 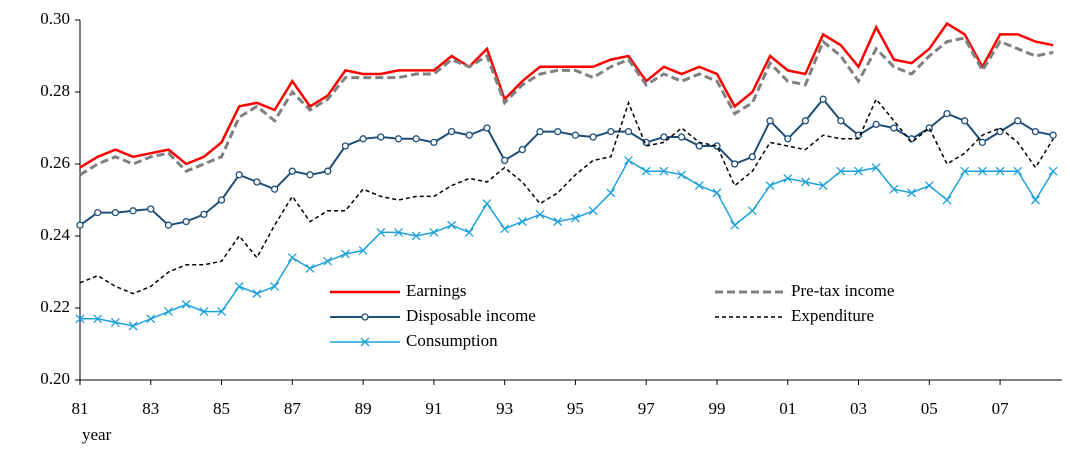 I want to click on x-tick-label: 81, so click(x=80, y=408).